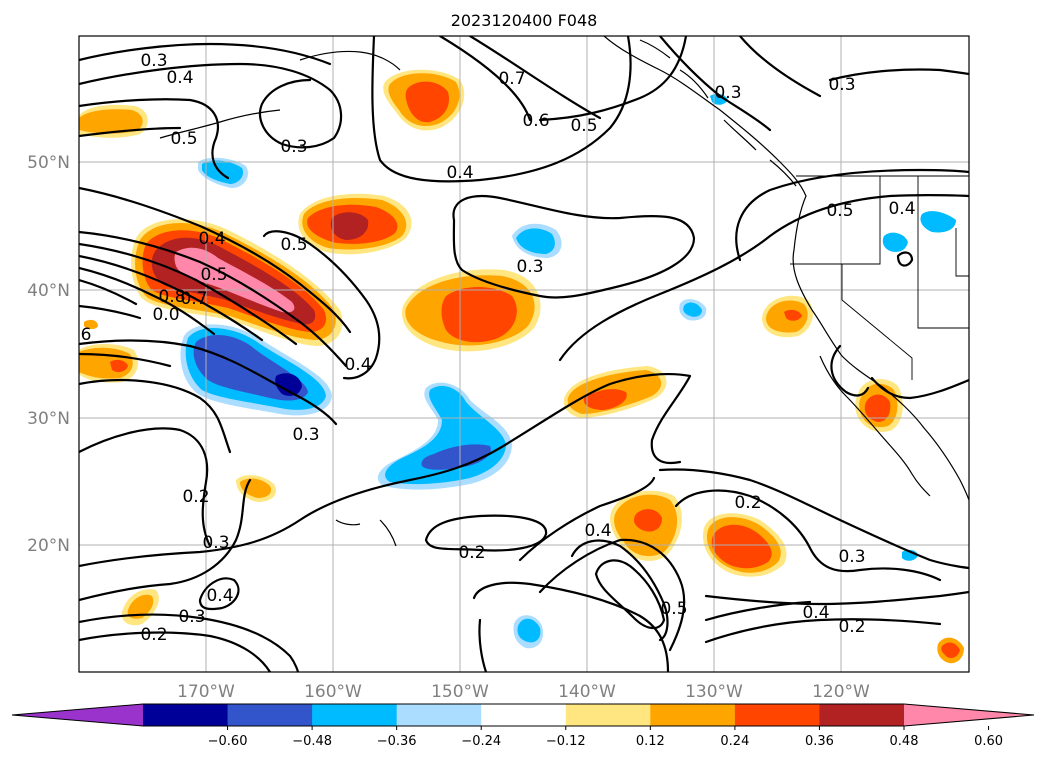 This screenshot has width=1047, height=769. What do you see at coordinates (86, 335) in the screenshot?
I see `contour-label: 6` at bounding box center [86, 335].